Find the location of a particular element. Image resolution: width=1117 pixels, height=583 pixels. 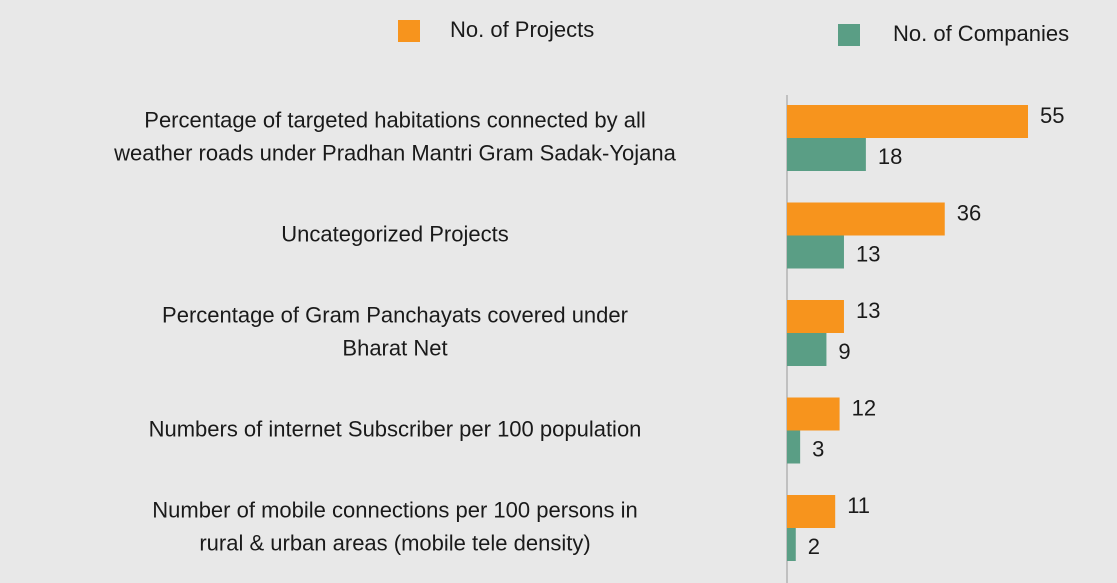

legend-label: No. of Companies is located at coordinates (981, 33).